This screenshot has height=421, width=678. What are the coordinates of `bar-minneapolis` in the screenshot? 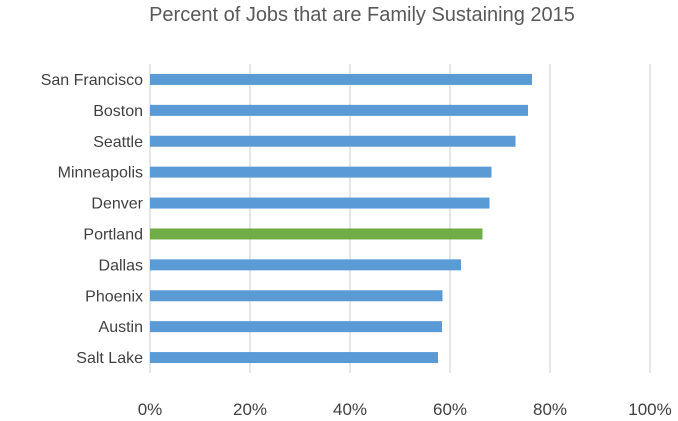 It's located at (321, 172).